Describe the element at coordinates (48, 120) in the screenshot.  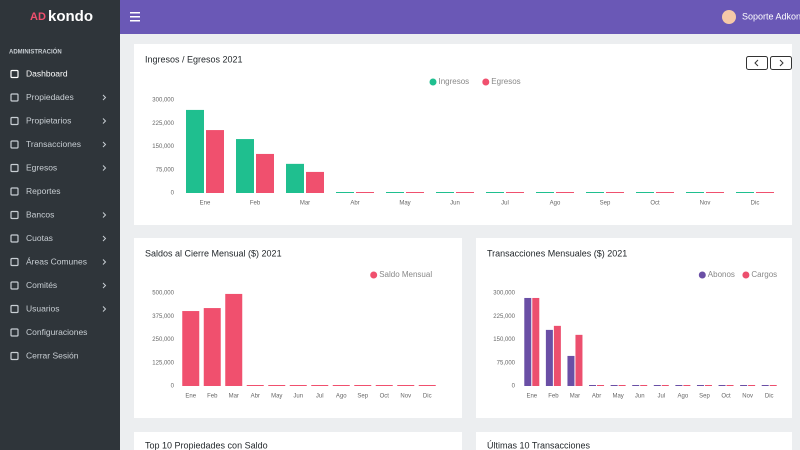
I see `menu-item: Propietarios` at that location.